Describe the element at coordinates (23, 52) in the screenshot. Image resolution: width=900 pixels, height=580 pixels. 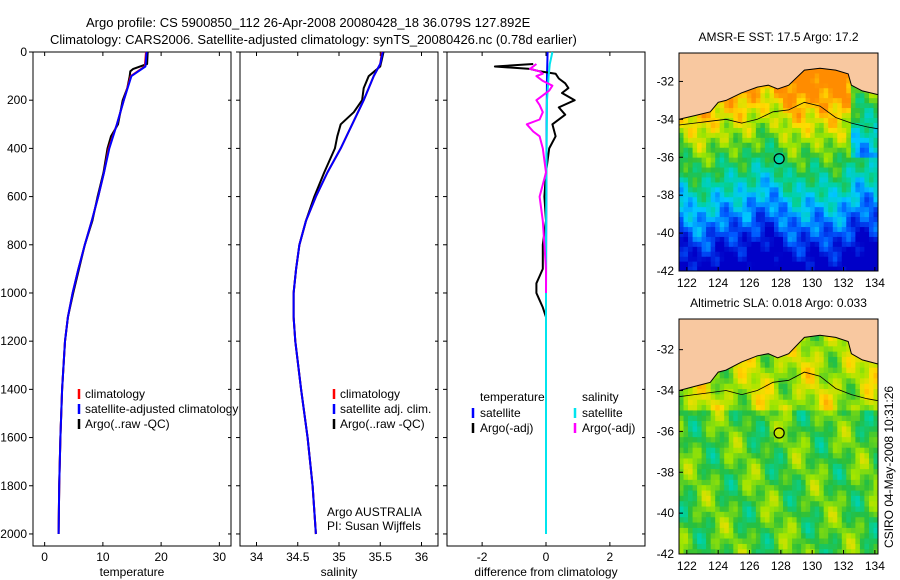
I see `y-tick-label: 0` at that location.